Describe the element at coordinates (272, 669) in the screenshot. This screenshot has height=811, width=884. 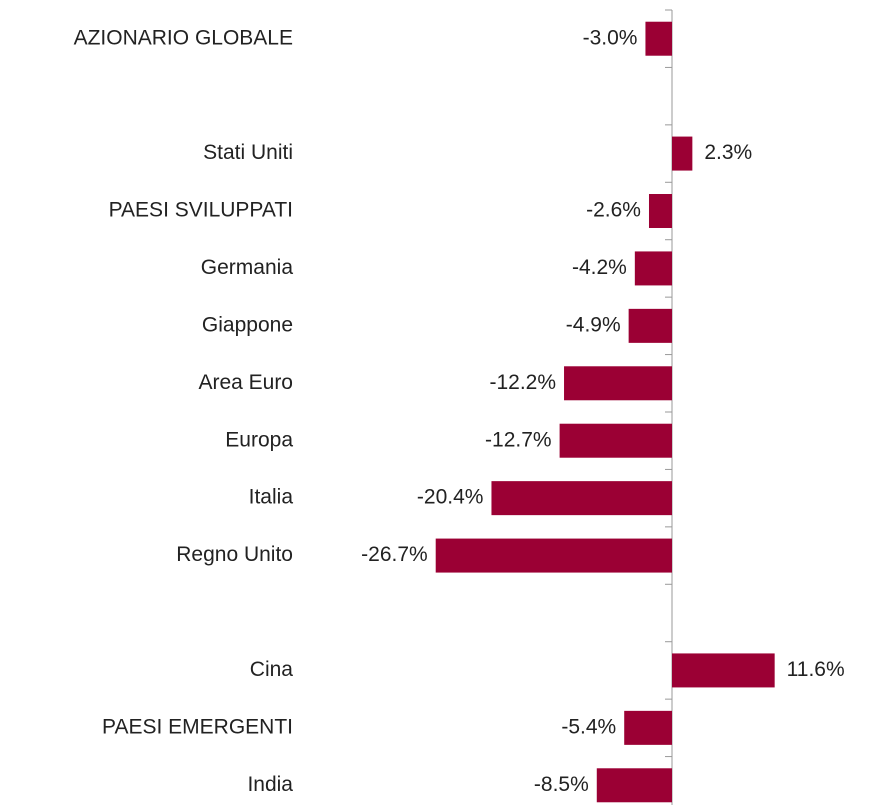
I see `category-label: Cina` at that location.